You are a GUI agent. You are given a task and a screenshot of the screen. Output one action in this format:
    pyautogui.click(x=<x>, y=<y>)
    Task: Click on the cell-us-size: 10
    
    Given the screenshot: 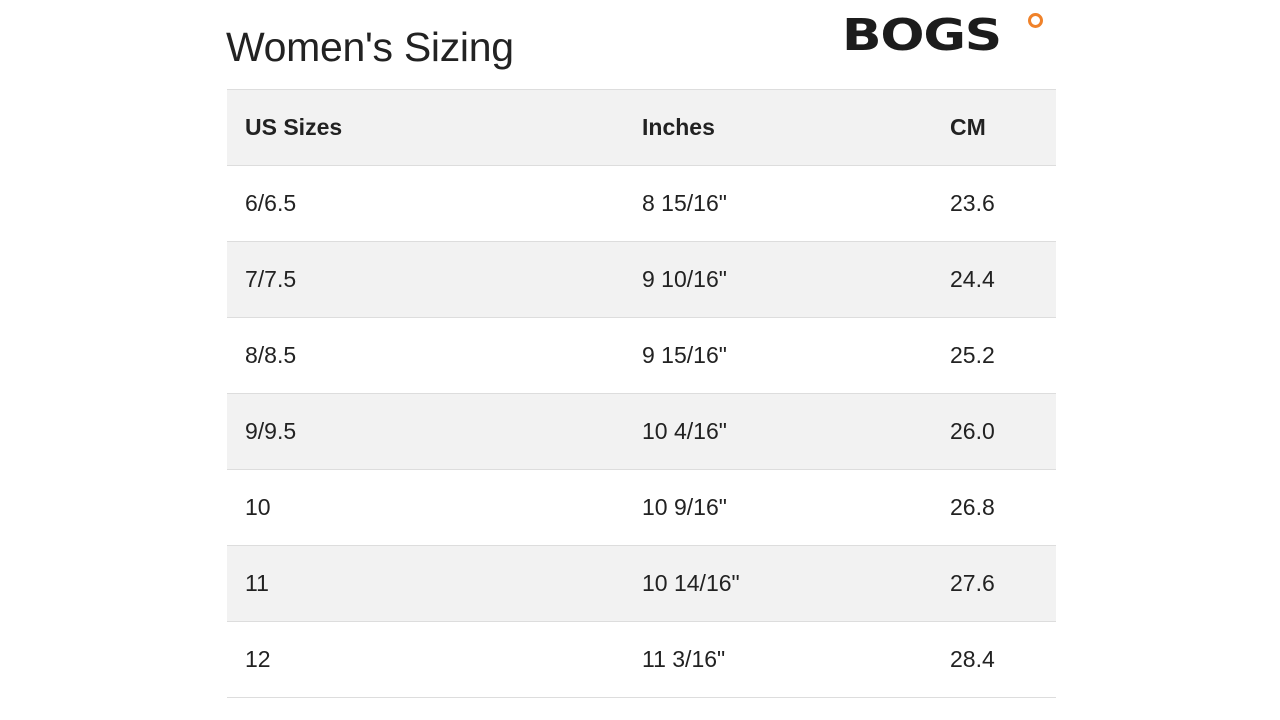 What is the action you would take?
    pyautogui.click(x=425, y=507)
    